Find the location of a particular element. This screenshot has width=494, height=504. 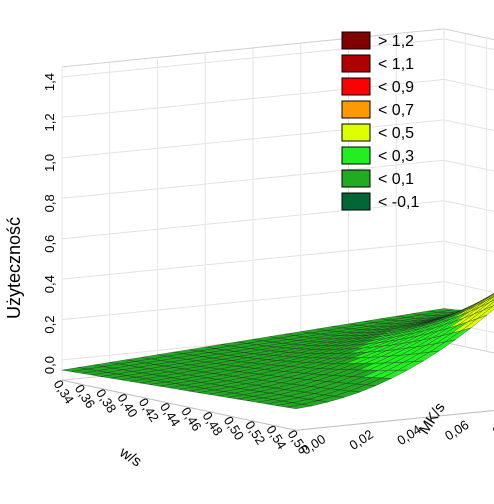

y-tick-label: 0,06 is located at coordinates (456, 430).